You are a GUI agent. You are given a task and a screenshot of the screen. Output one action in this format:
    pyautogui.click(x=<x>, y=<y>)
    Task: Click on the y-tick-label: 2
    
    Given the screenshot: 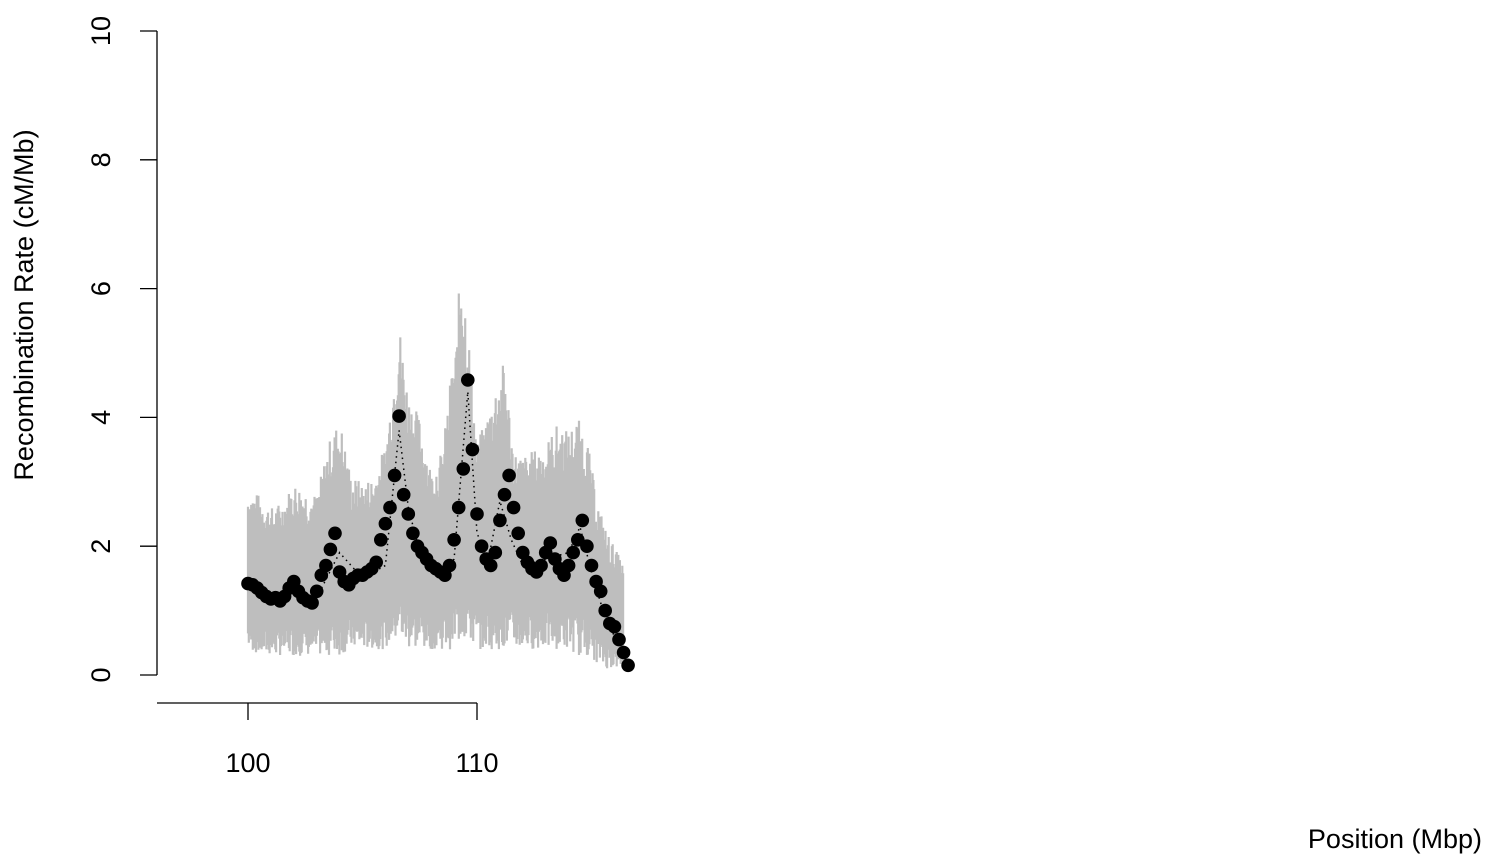 What is the action you would take?
    pyautogui.click(x=101, y=546)
    